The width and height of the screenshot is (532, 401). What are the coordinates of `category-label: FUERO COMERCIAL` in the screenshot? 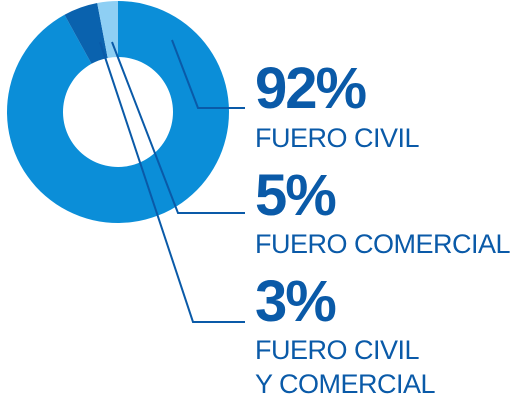 It's located at (383, 244).